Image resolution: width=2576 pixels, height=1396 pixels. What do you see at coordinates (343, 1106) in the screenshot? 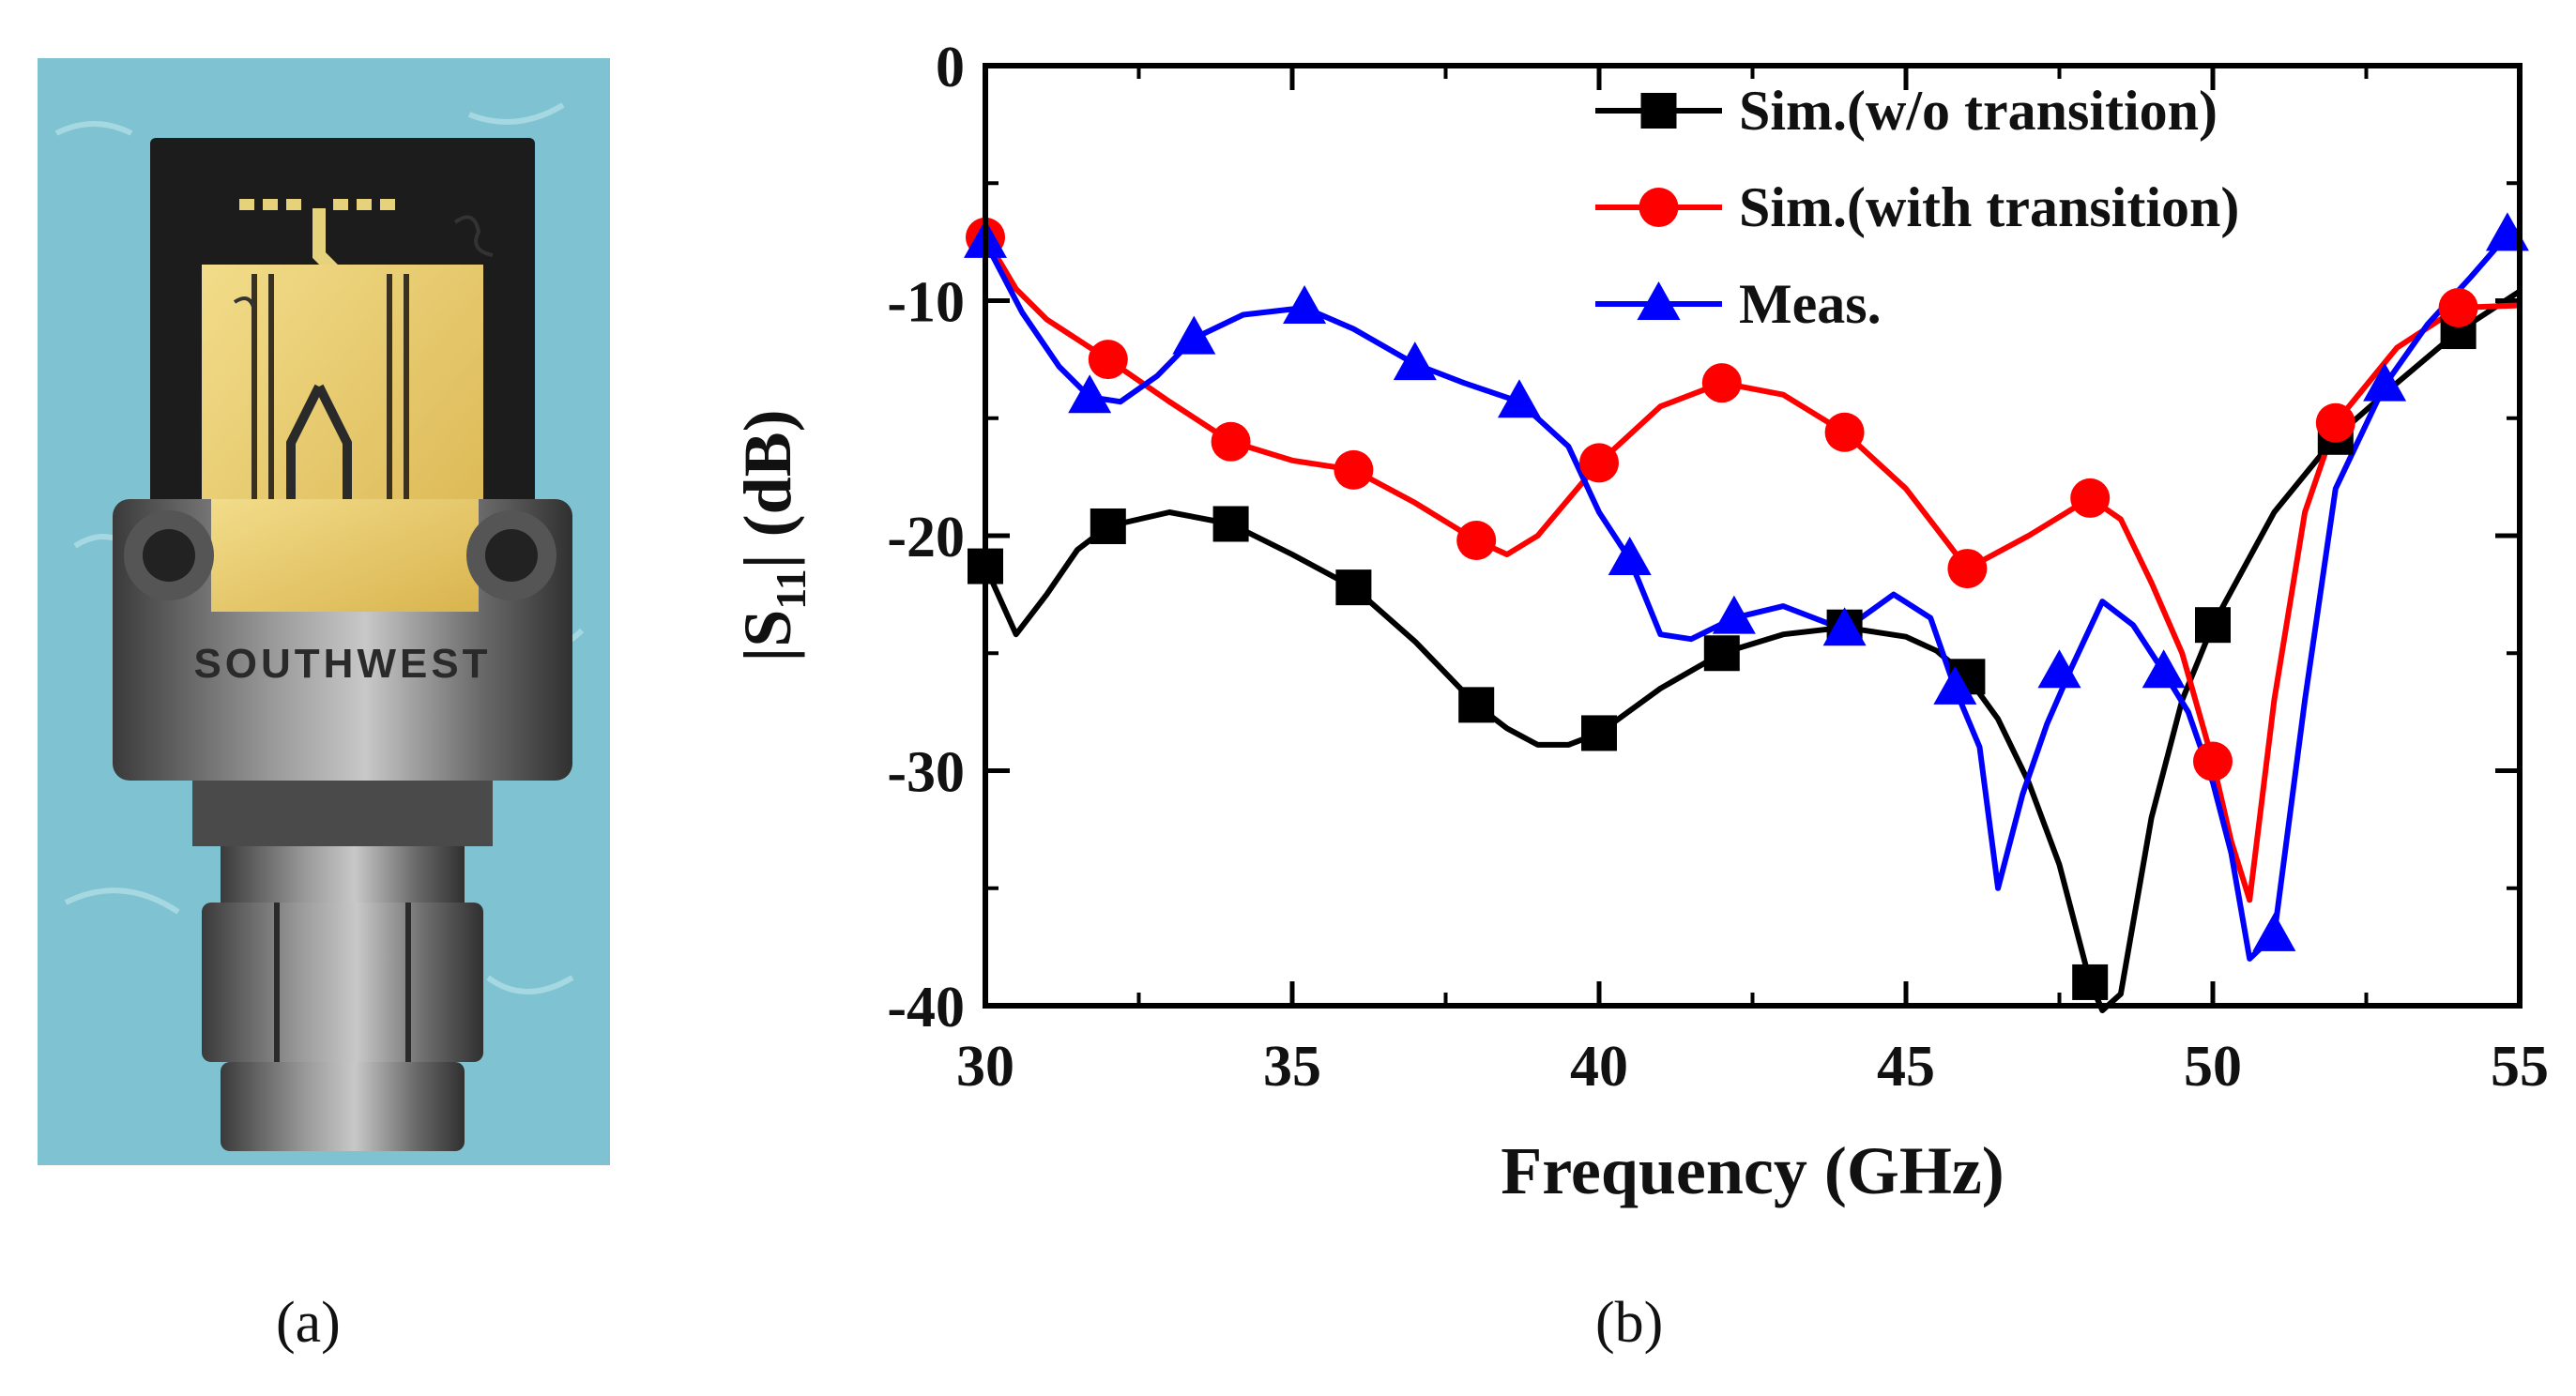
I see `connector-tip` at bounding box center [343, 1106].